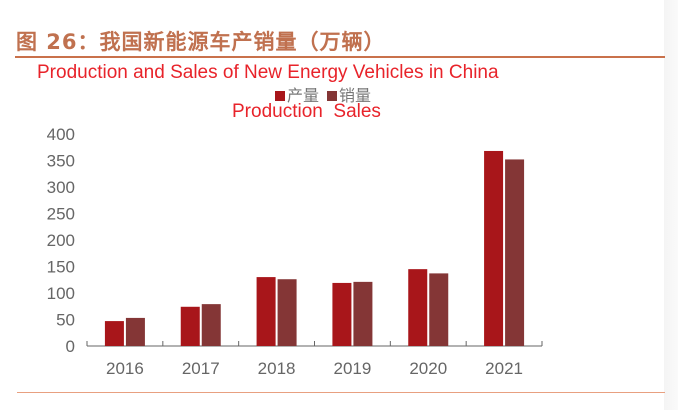 This screenshot has width=678, height=410. Describe the element at coordinates (61, 187) in the screenshot. I see `y-tick-label: 300` at that location.